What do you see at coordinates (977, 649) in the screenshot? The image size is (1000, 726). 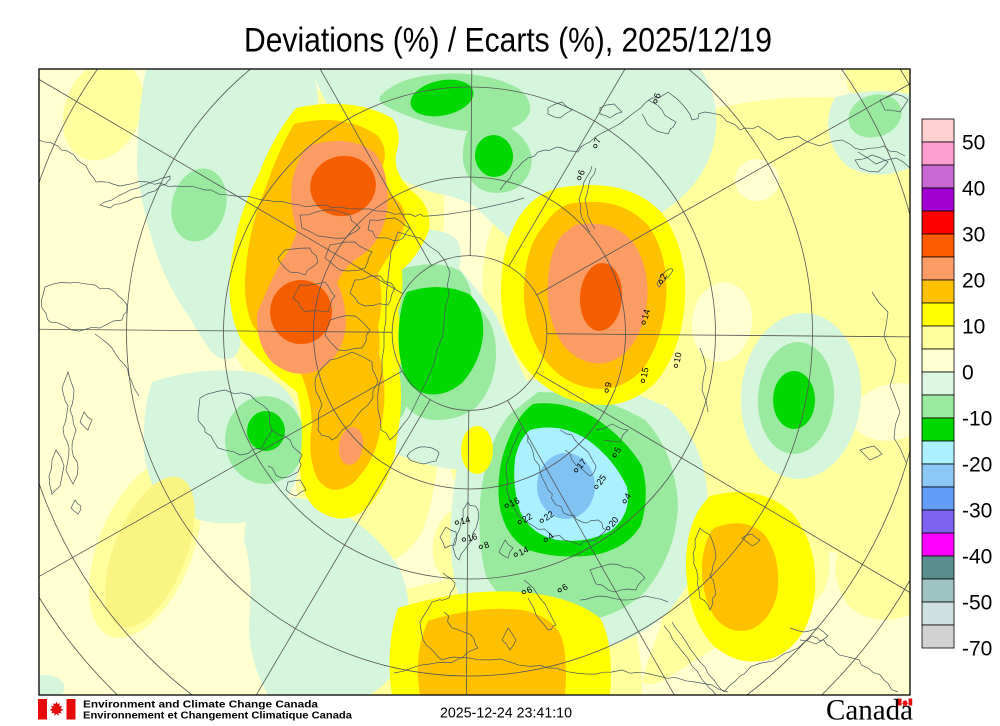 I see `svg-text: -70` at bounding box center [977, 649].